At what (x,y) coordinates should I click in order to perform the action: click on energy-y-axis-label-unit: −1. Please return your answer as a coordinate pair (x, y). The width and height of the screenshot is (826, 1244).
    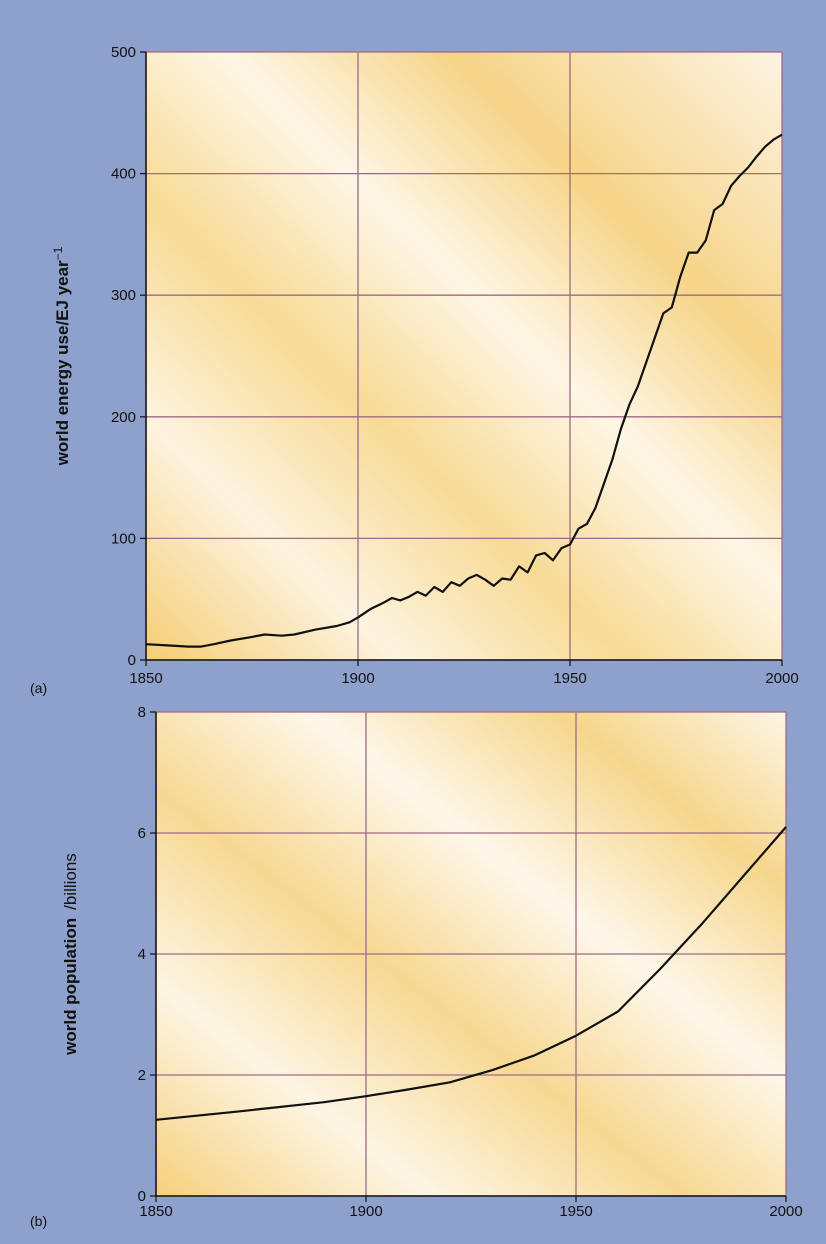
    Looking at the image, I should click on (58, 253).